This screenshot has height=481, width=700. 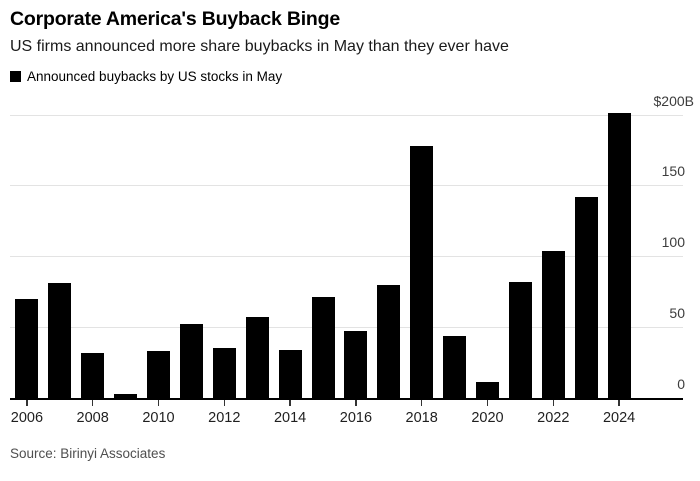 What do you see at coordinates (224, 403) in the screenshot?
I see `x-axis-tick-2012` at bounding box center [224, 403].